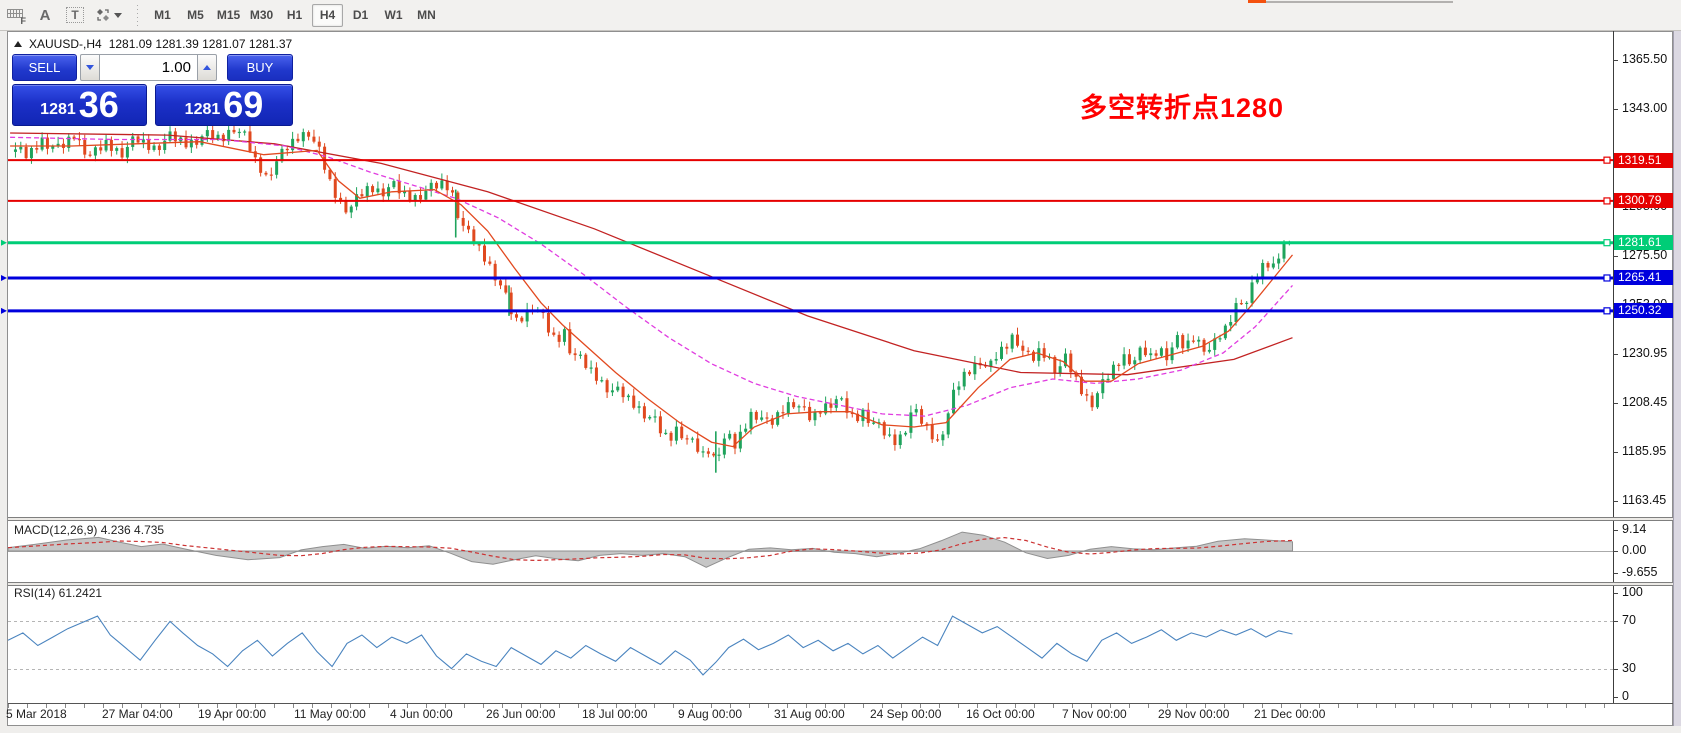 Image resolution: width=1681 pixels, height=733 pixels. What do you see at coordinates (261, 15) in the screenshot?
I see `tf-m30-button: M30` at bounding box center [261, 15].